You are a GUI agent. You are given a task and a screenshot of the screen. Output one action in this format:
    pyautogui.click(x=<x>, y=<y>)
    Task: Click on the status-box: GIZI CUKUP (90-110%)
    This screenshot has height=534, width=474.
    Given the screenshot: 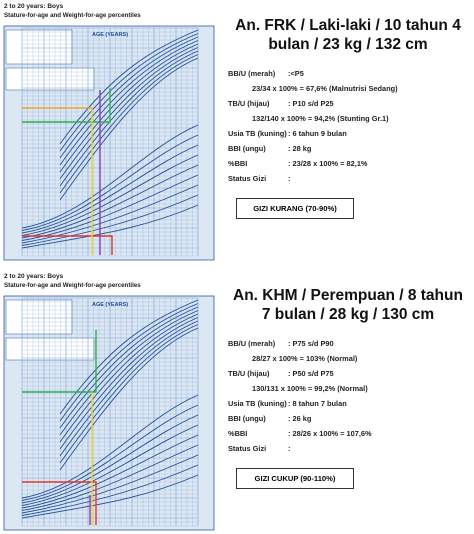 What is the action you would take?
    pyautogui.click(x=295, y=478)
    